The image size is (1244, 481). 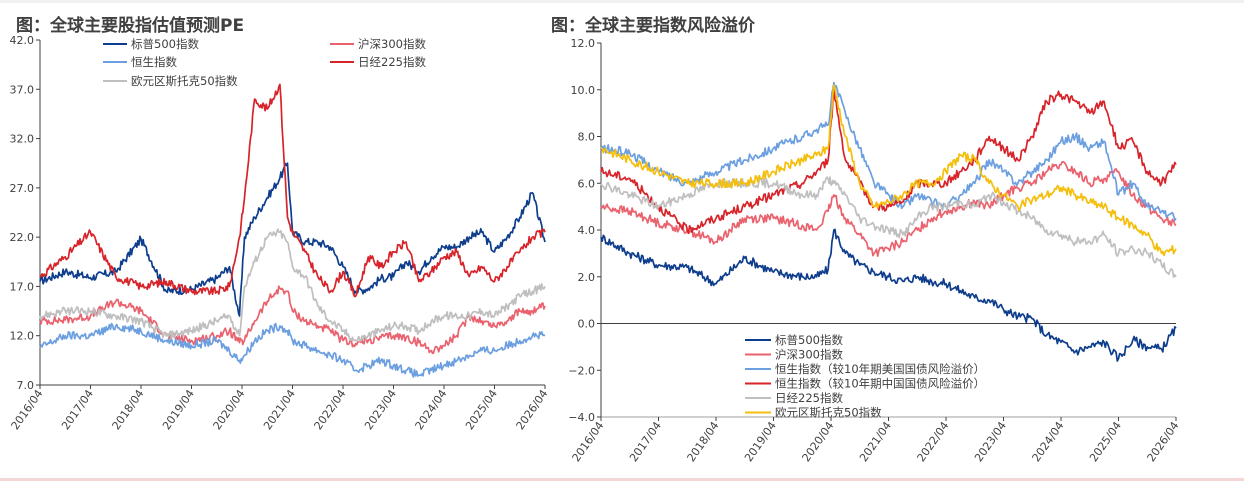 What do you see at coordinates (587, 183) in the screenshot?
I see `y-tick-label: 6.0` at bounding box center [587, 183].